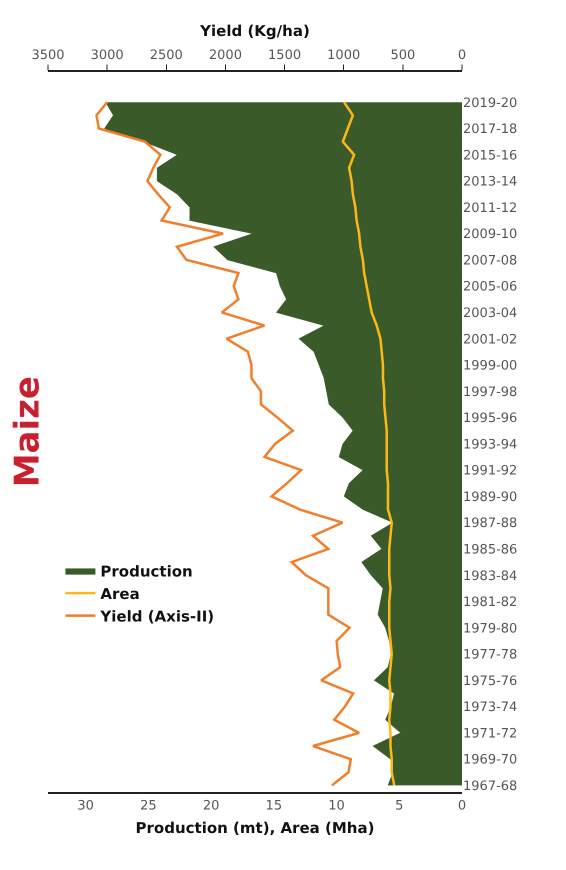 The image size is (566, 870). Describe the element at coordinates (462, 806) in the screenshot. I see `x-tick-label: 0` at that location.